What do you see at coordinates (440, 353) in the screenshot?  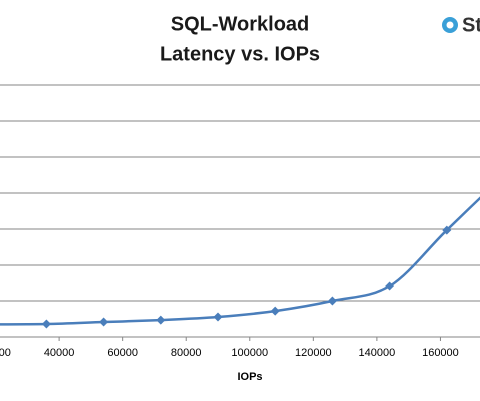 I see `x-tick-label: 160000` at bounding box center [440, 353].